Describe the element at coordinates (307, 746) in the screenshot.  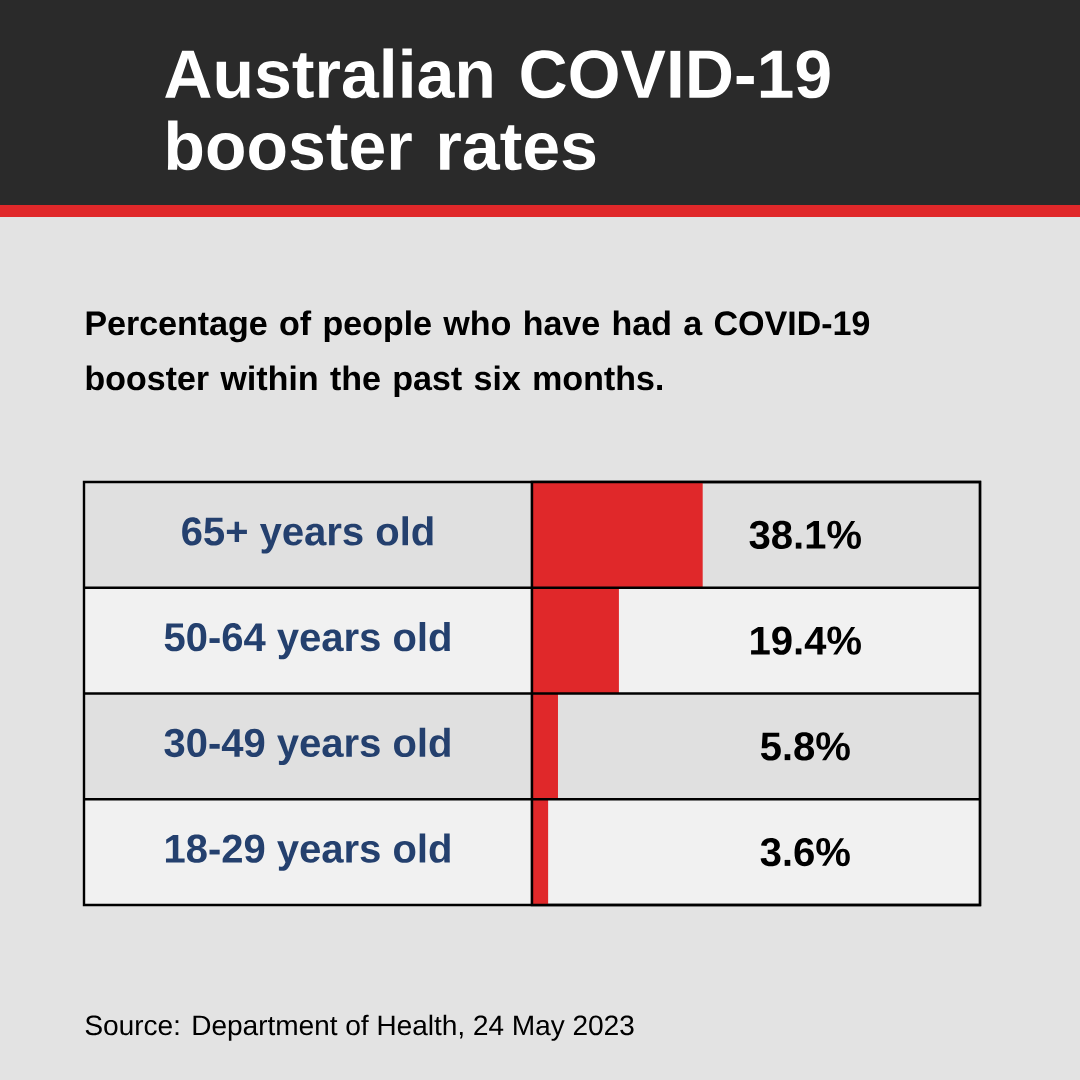
I see `y-tick-label: 30-49 years old` at that location.